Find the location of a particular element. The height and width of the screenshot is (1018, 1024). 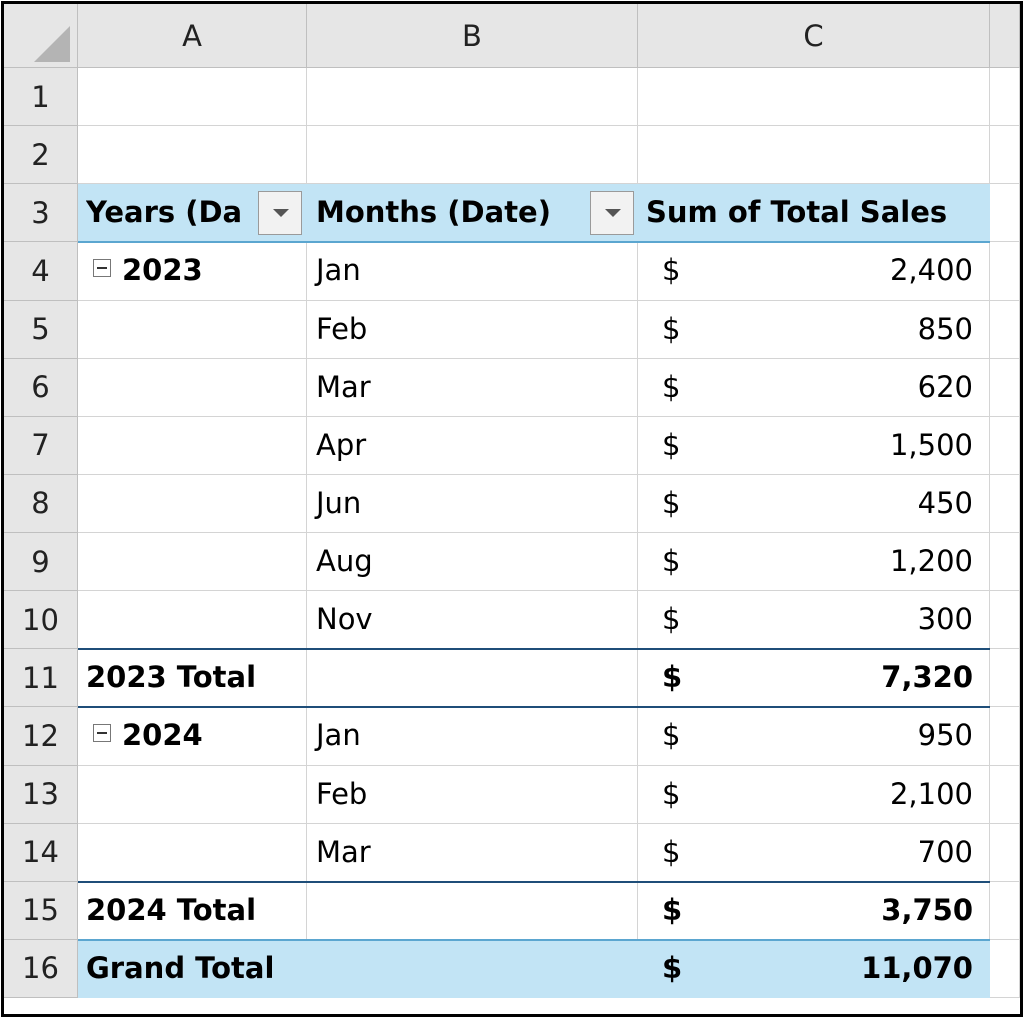

row-header: 15 is located at coordinates (41, 910).